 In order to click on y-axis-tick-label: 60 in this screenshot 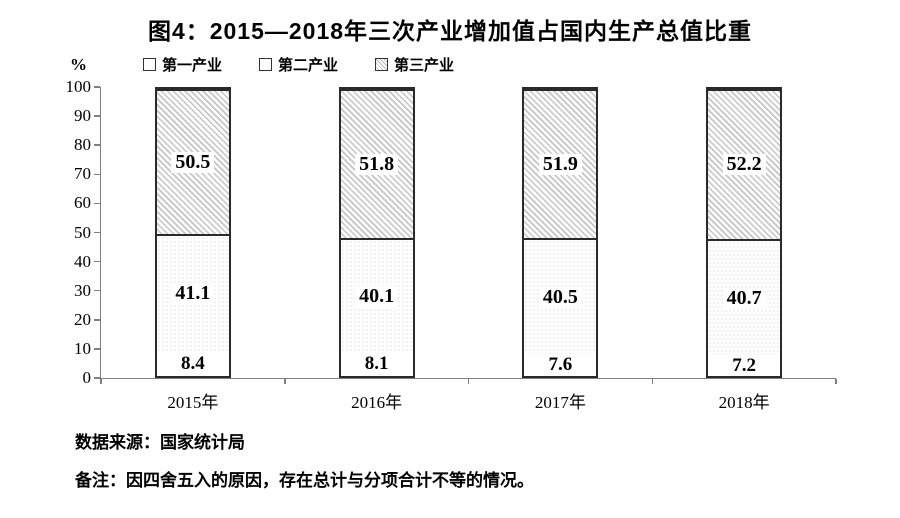, I will do `click(82, 203)`.